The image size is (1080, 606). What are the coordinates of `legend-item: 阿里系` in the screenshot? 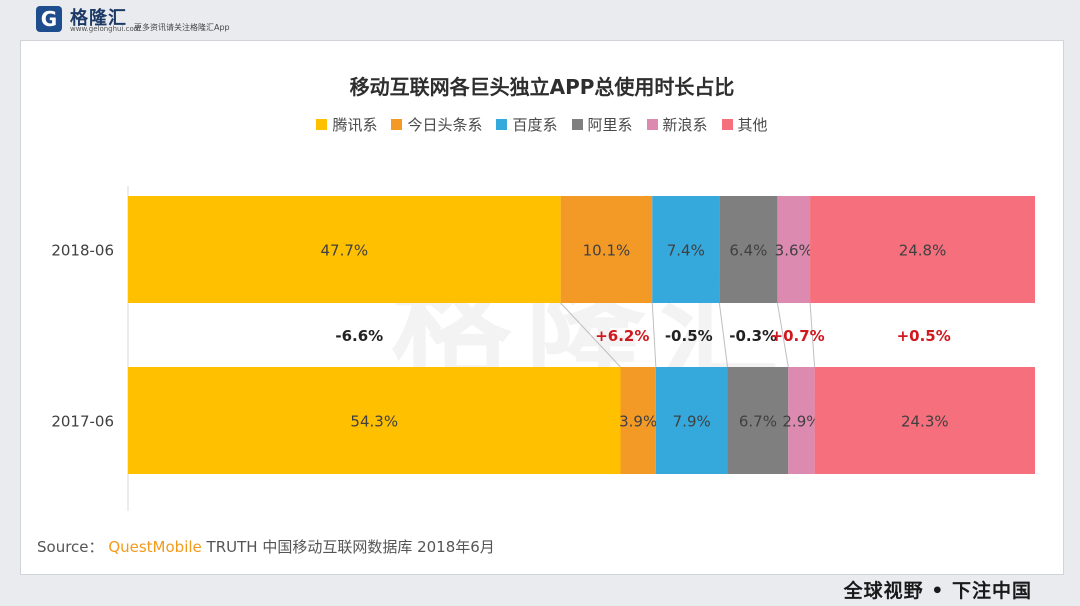 It's located at (602, 124).